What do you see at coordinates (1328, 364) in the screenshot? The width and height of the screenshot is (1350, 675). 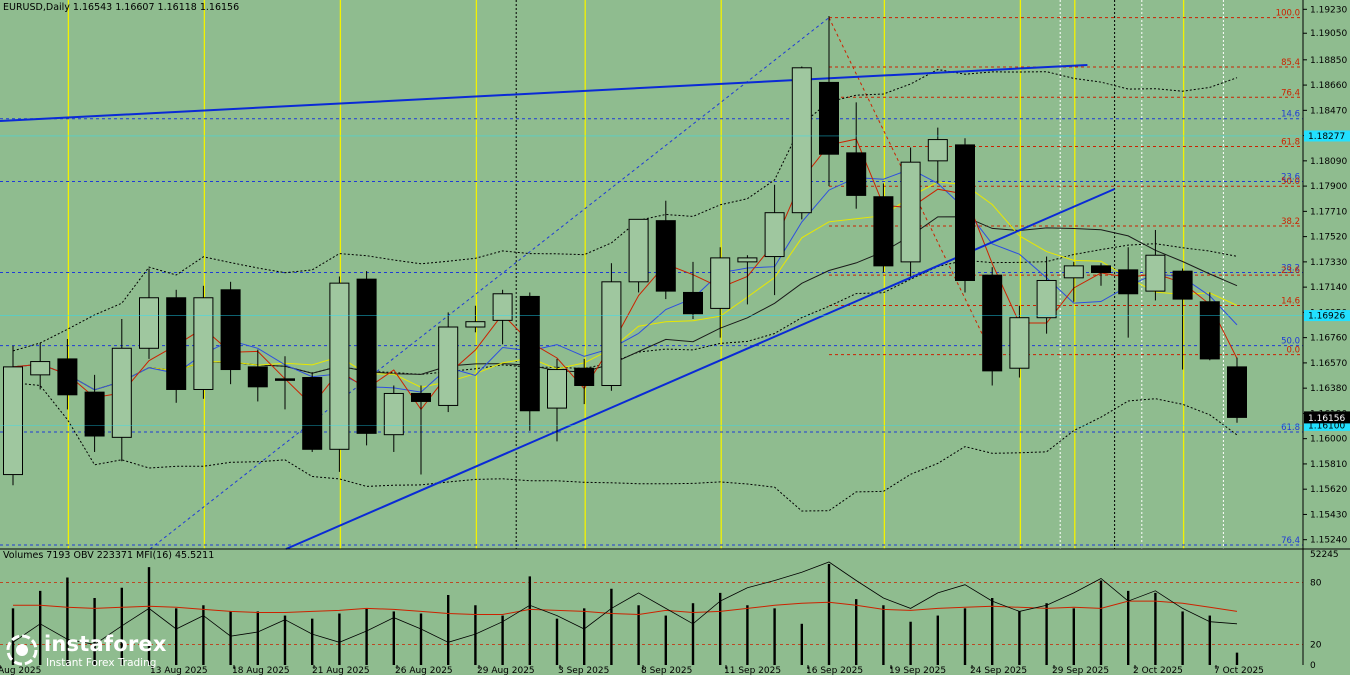 I see `price-label-14: 1.16570` at bounding box center [1328, 364].